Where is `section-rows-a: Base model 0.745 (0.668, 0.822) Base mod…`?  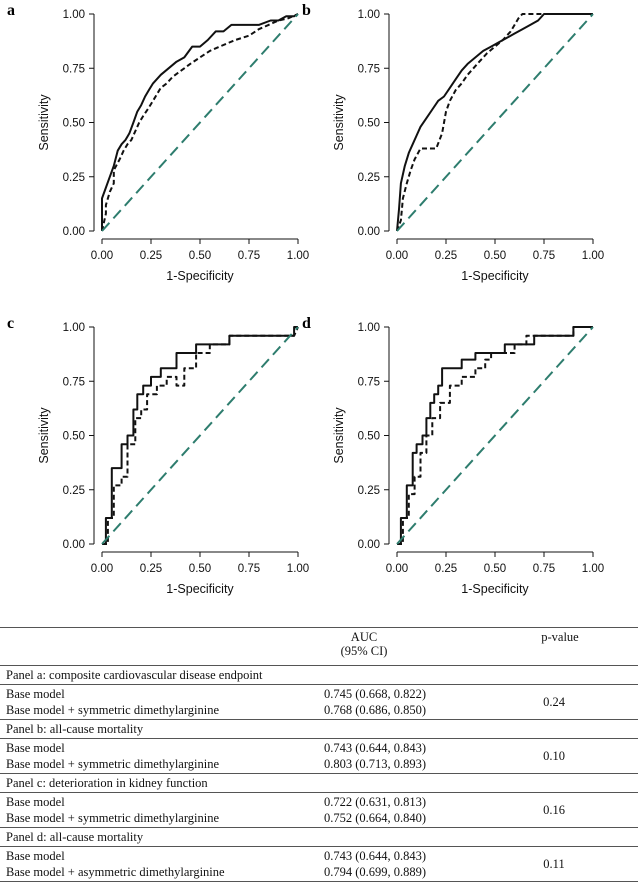 section-rows-a: Base model 0.745 (0.668, 0.822) Base mod… is located at coordinates (319, 702).